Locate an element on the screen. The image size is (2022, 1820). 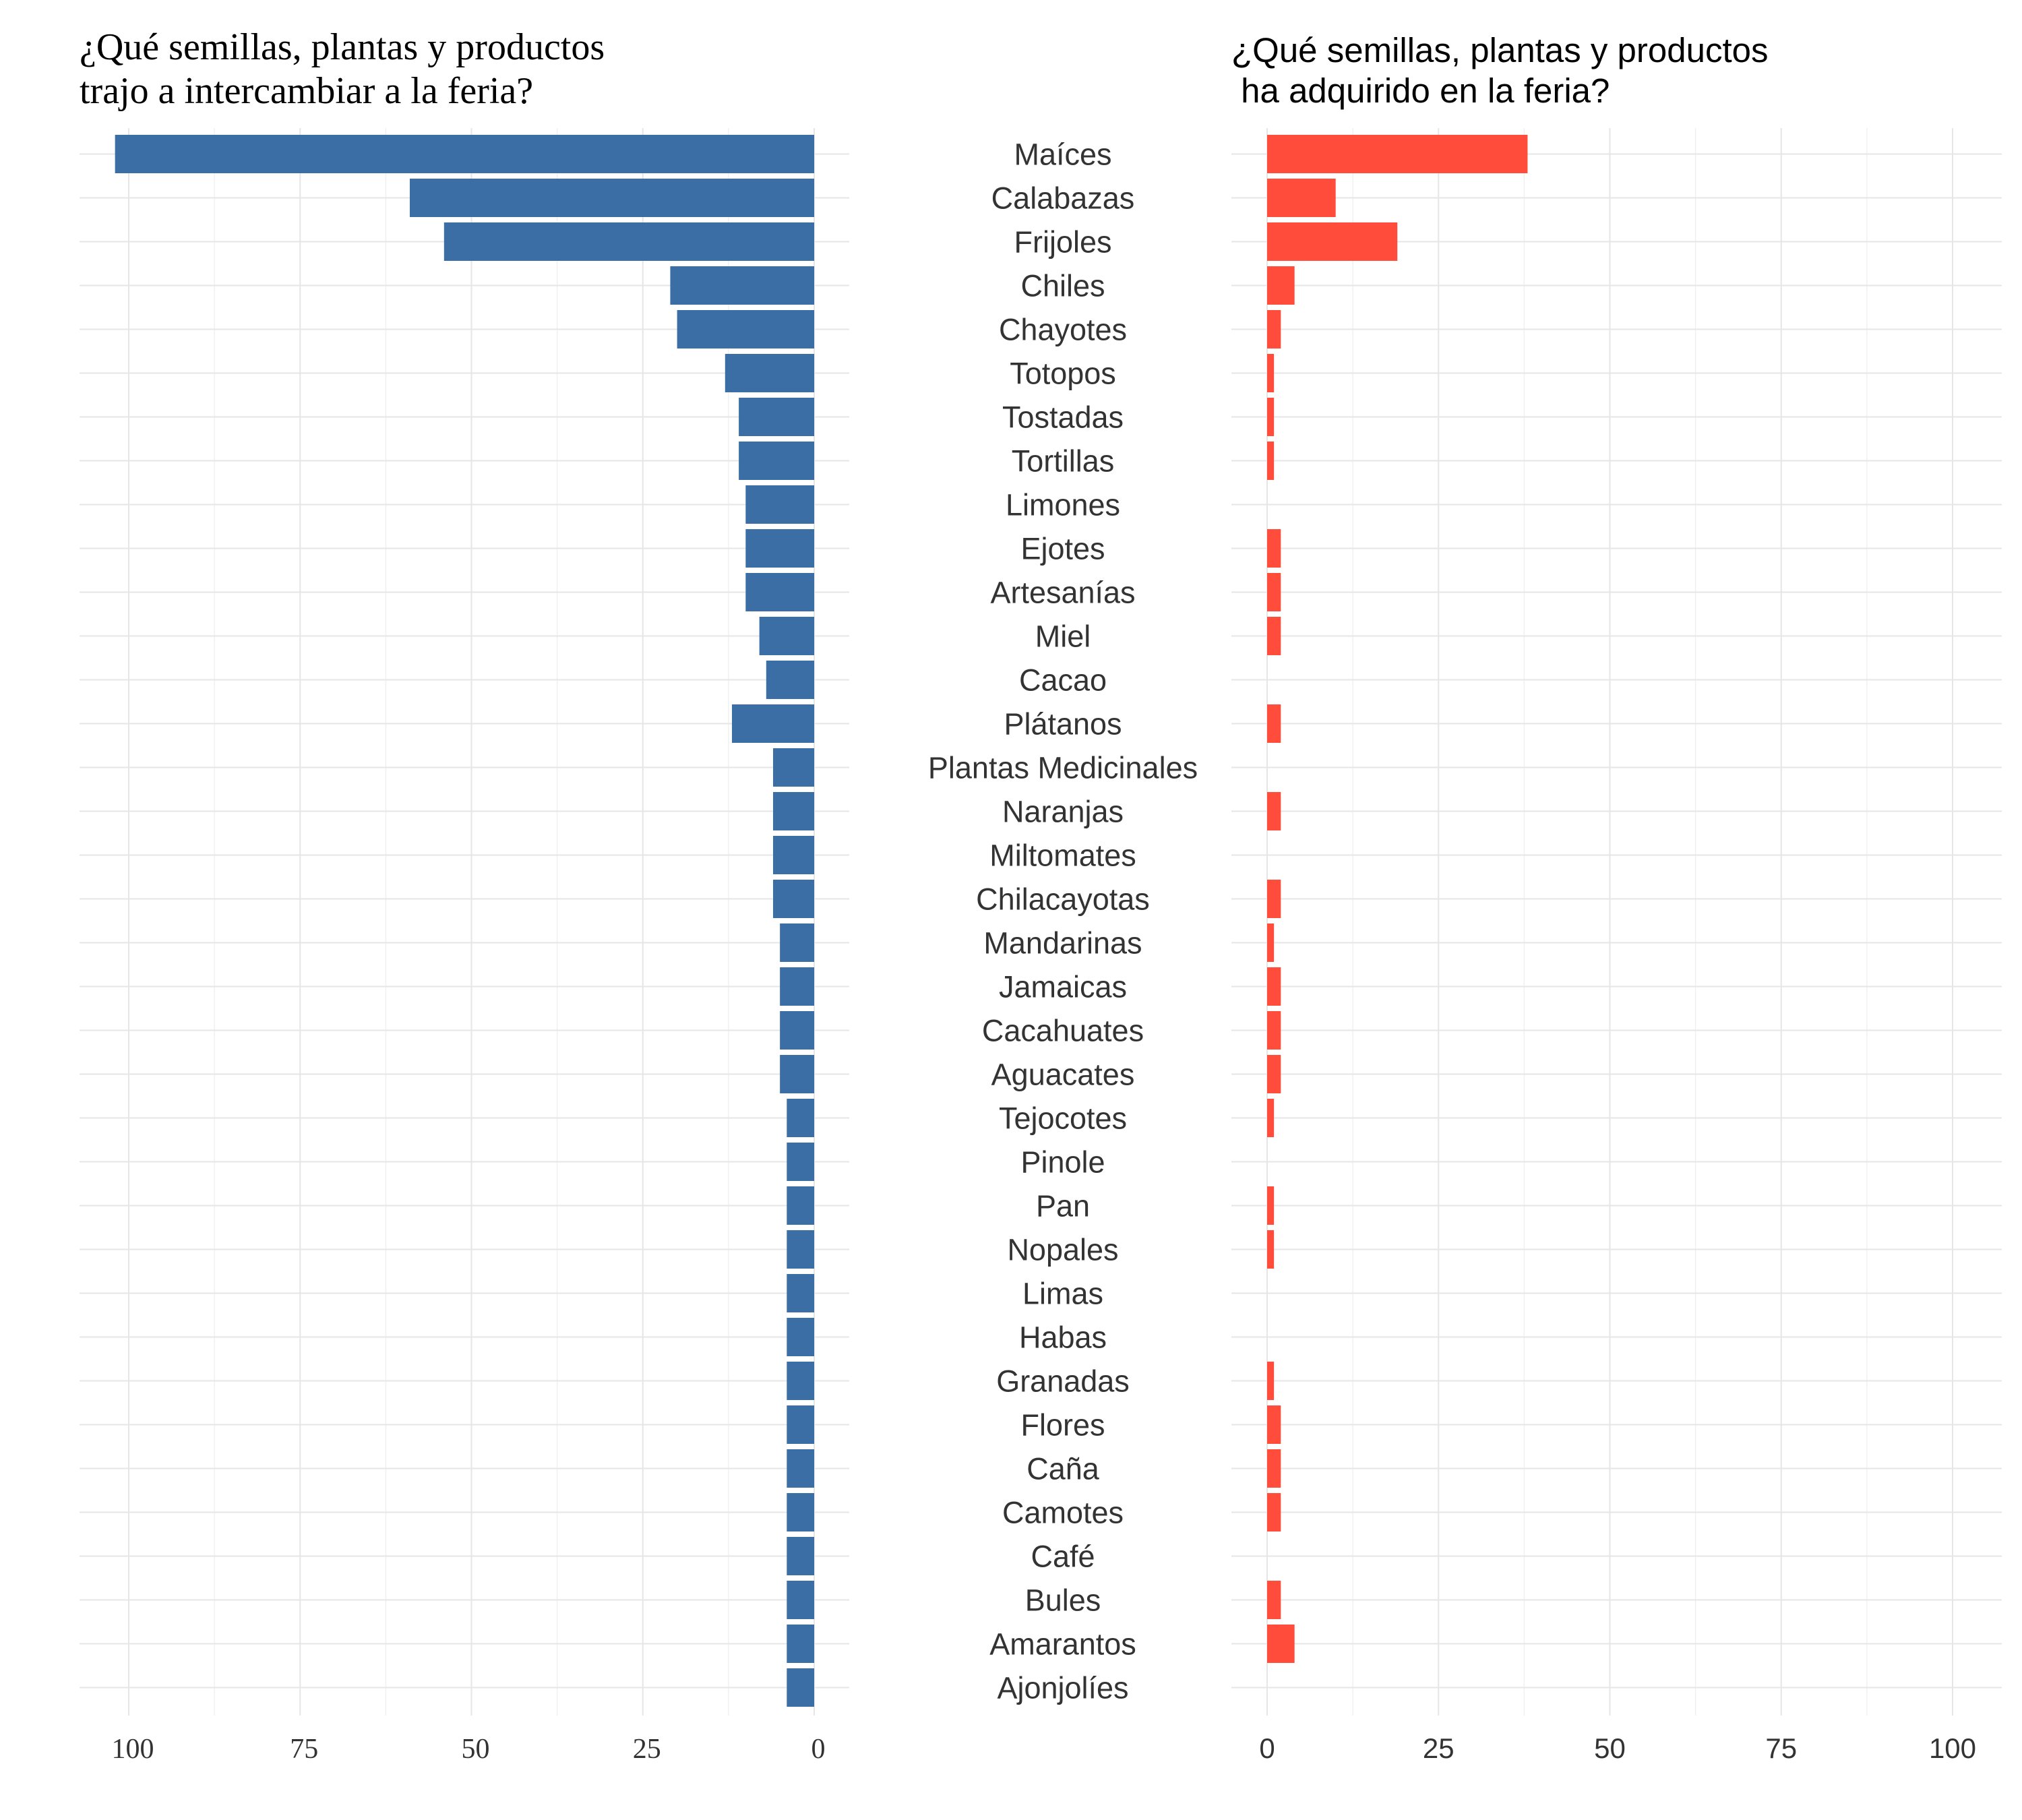
category-label-7: Tortillas is located at coordinates (1063, 462).